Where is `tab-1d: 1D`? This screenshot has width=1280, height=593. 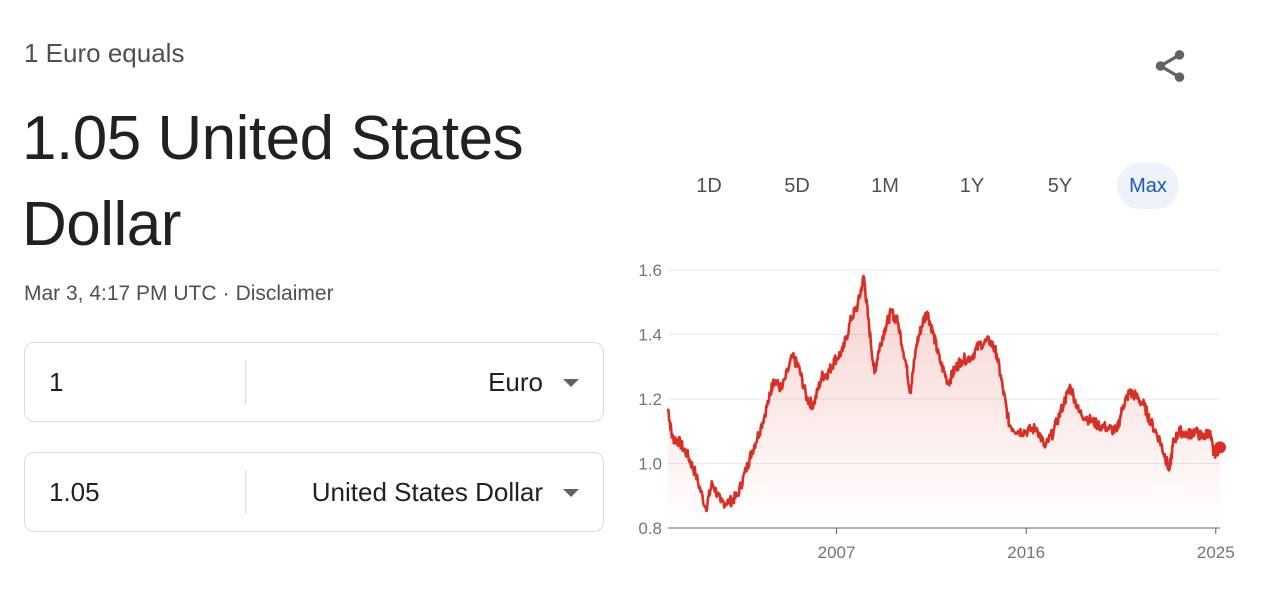 tab-1d: 1D is located at coordinates (709, 186).